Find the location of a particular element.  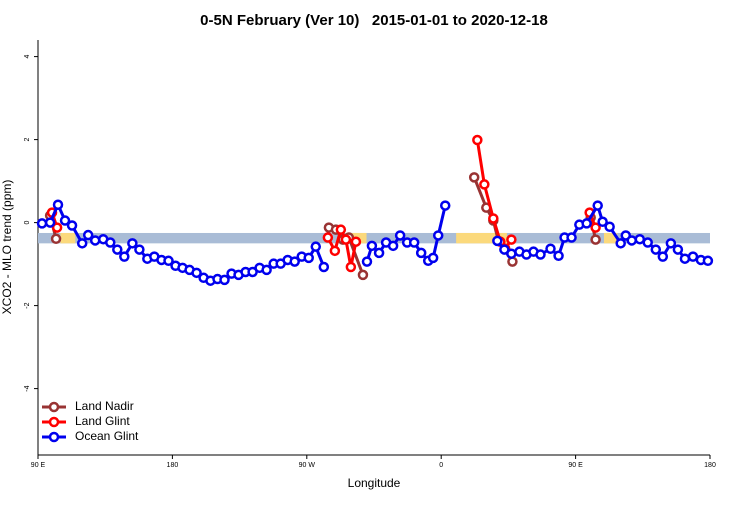

band is located at coordinates (374, 238).